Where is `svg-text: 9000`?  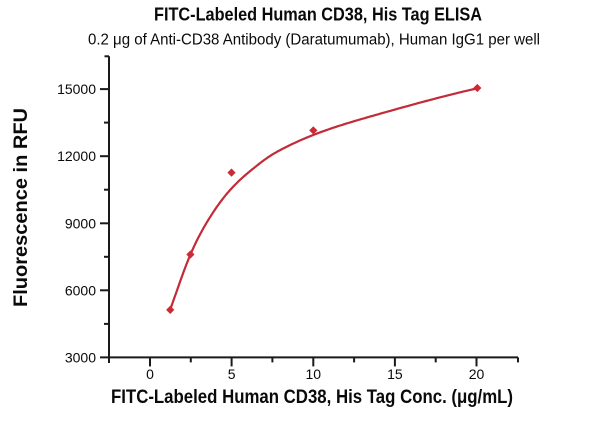
svg-text: 9000 is located at coordinates (80, 223).